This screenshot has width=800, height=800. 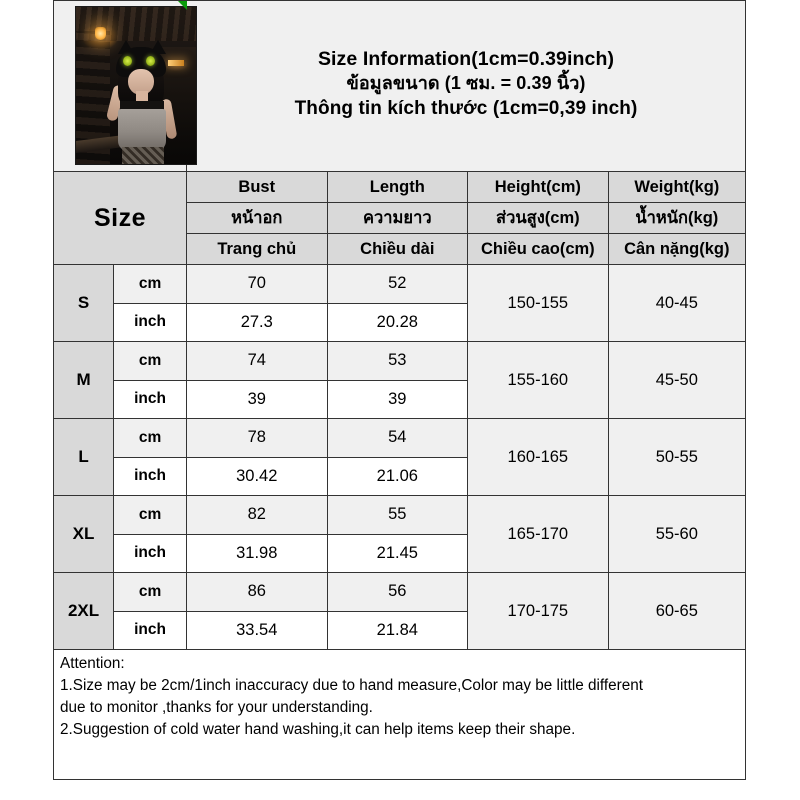 What do you see at coordinates (397, 361) in the screenshot?
I see `length-cm-m: 53` at bounding box center [397, 361].